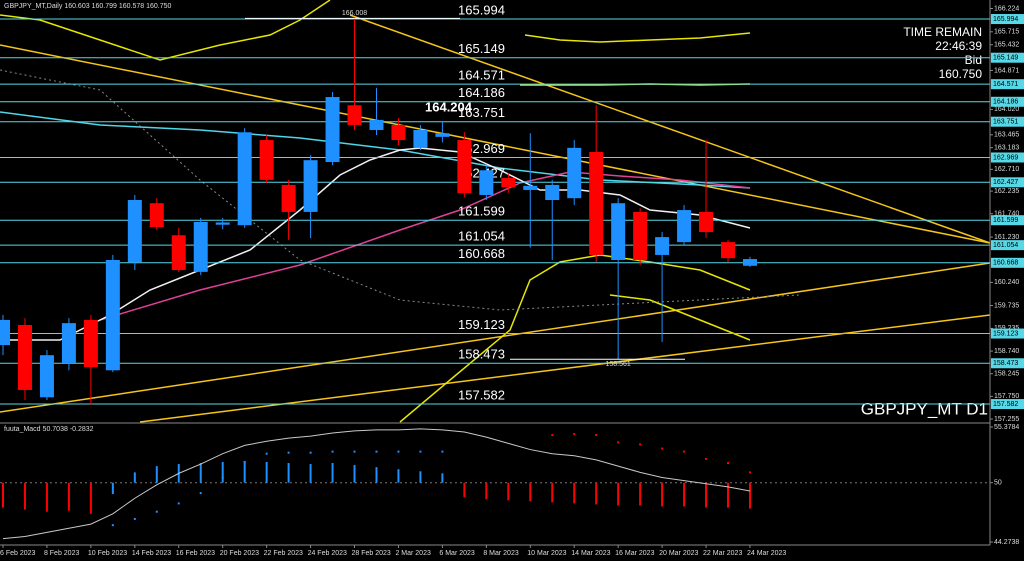  What do you see at coordinates (1006, 237) in the screenshot?
I see `y-tick-label: 161.230` at bounding box center [1006, 237].